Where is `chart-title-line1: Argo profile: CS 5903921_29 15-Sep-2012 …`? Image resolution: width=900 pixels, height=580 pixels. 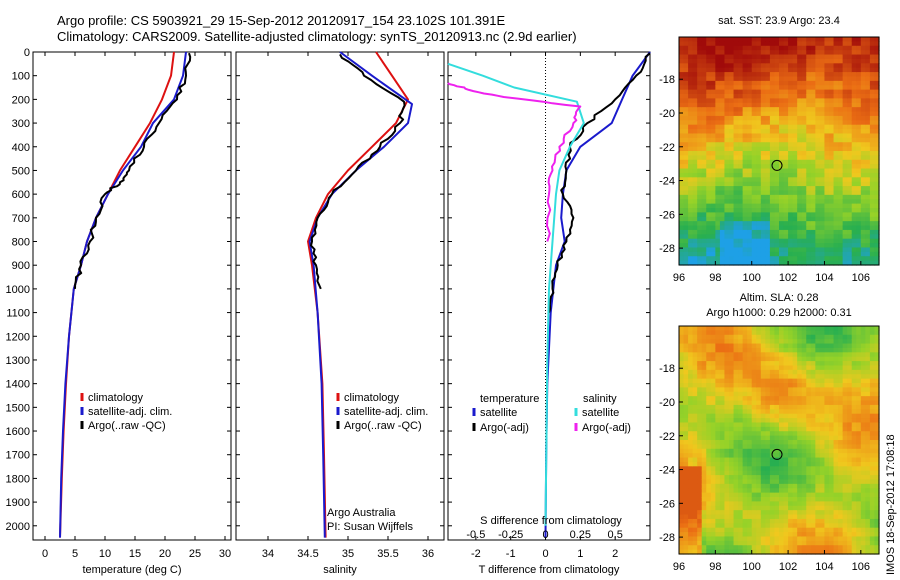 chart-title-line1: Argo profile: CS 5903921_29 15-Sep-2012 … is located at coordinates (281, 20).